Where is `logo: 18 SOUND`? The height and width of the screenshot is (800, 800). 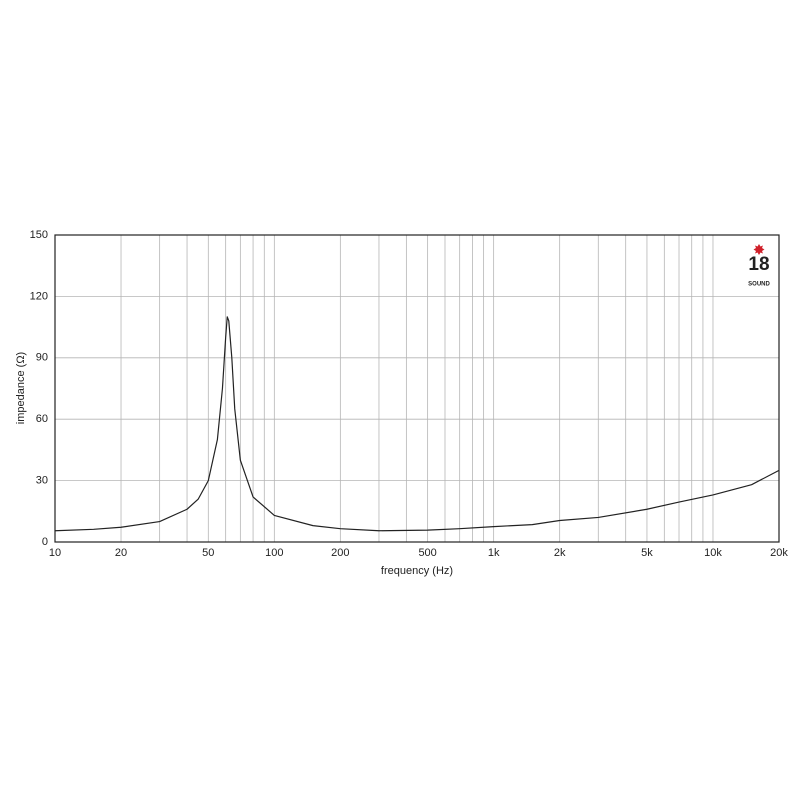
logo: 18 SOUND is located at coordinates (759, 266).